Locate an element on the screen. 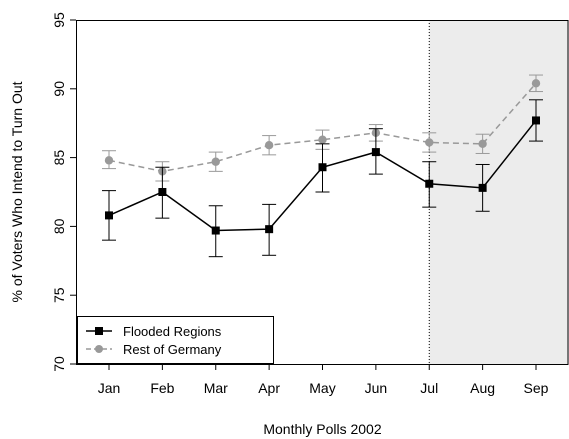 This screenshot has width=569, height=439. legend-item-rest-of-germany: Rest of Germany is located at coordinates (154, 349).